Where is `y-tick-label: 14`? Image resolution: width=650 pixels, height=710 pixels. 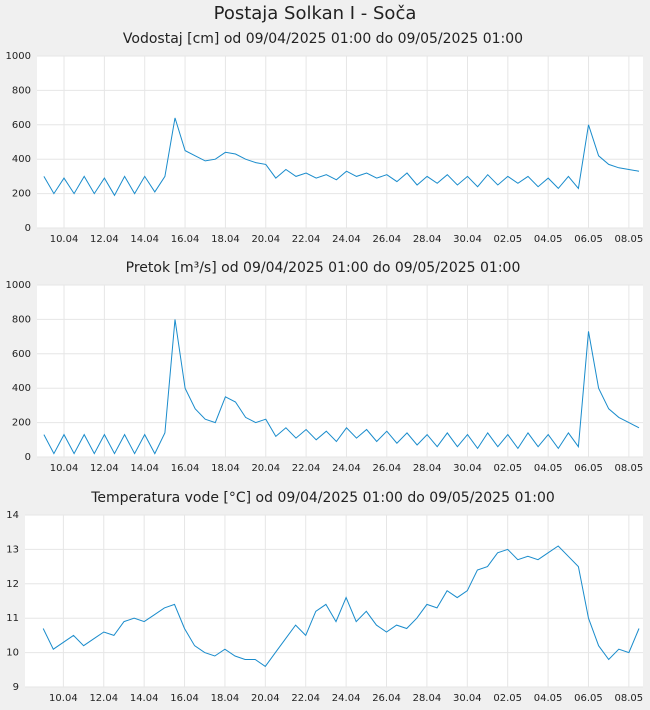
y-tick-label: 14 is located at coordinates (12, 515).